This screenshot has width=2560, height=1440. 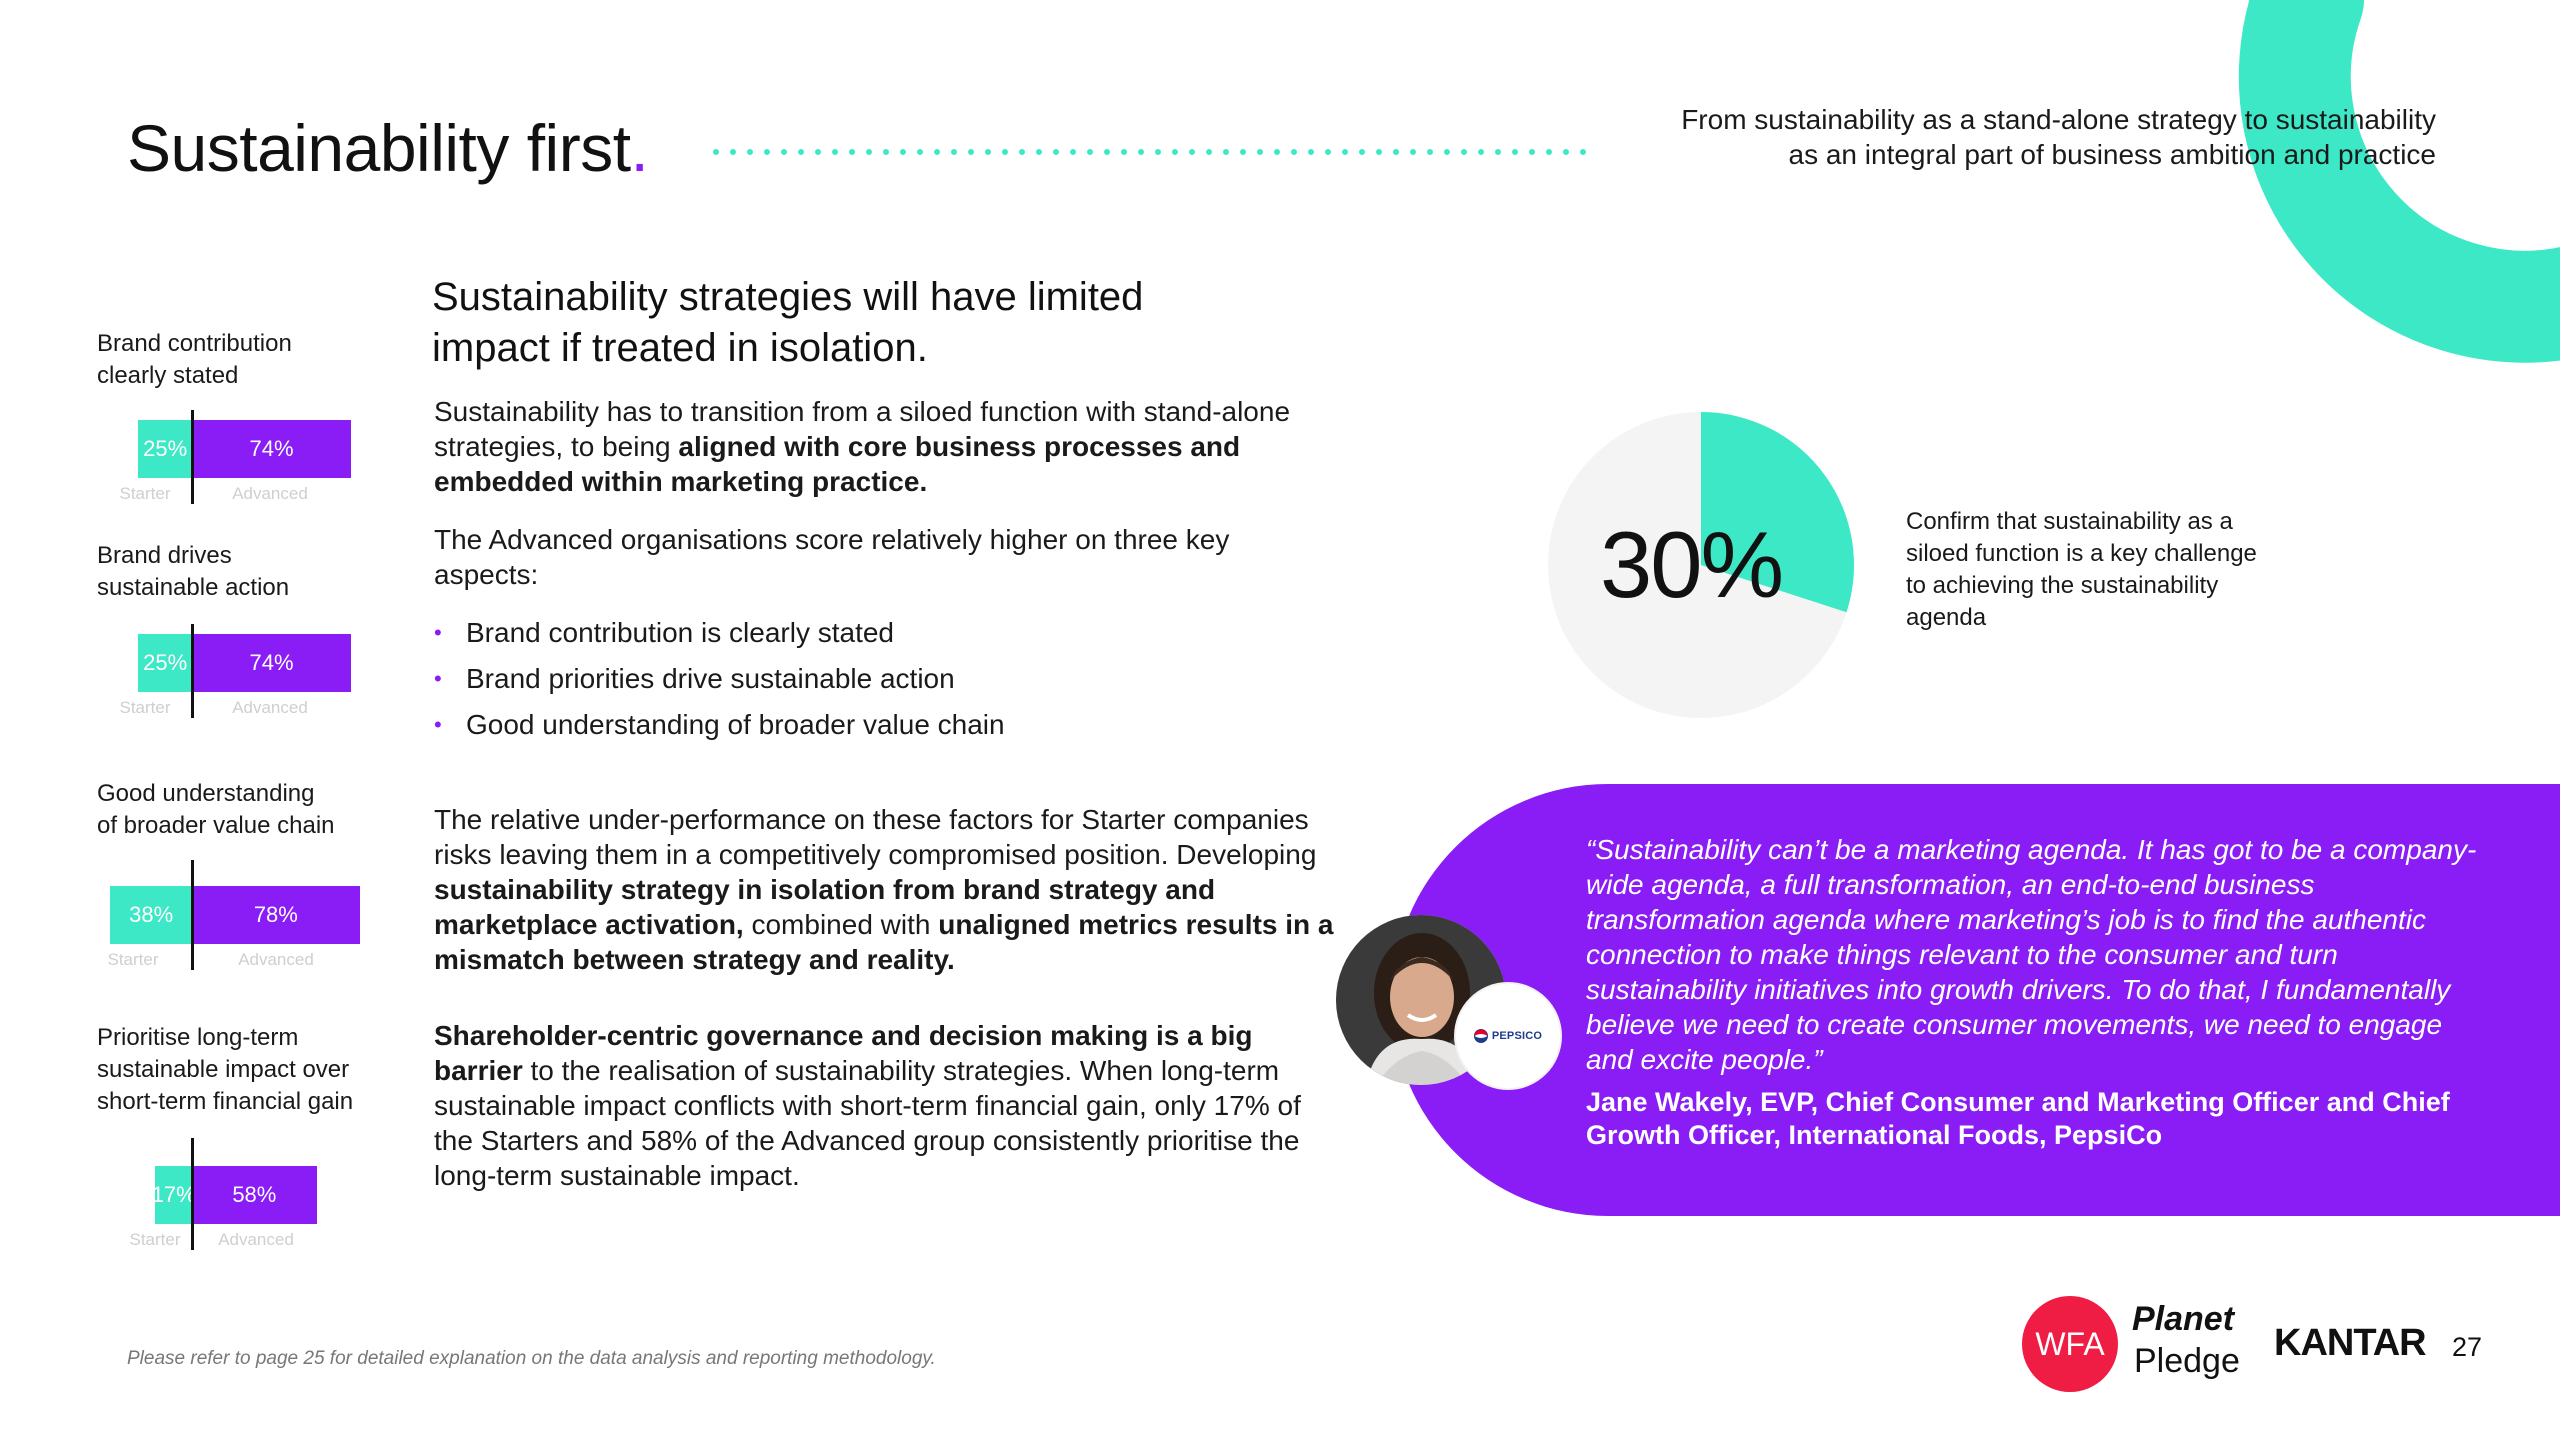 What do you see at coordinates (1692, 564) in the screenshot?
I see `stat-value: 30%` at bounding box center [1692, 564].